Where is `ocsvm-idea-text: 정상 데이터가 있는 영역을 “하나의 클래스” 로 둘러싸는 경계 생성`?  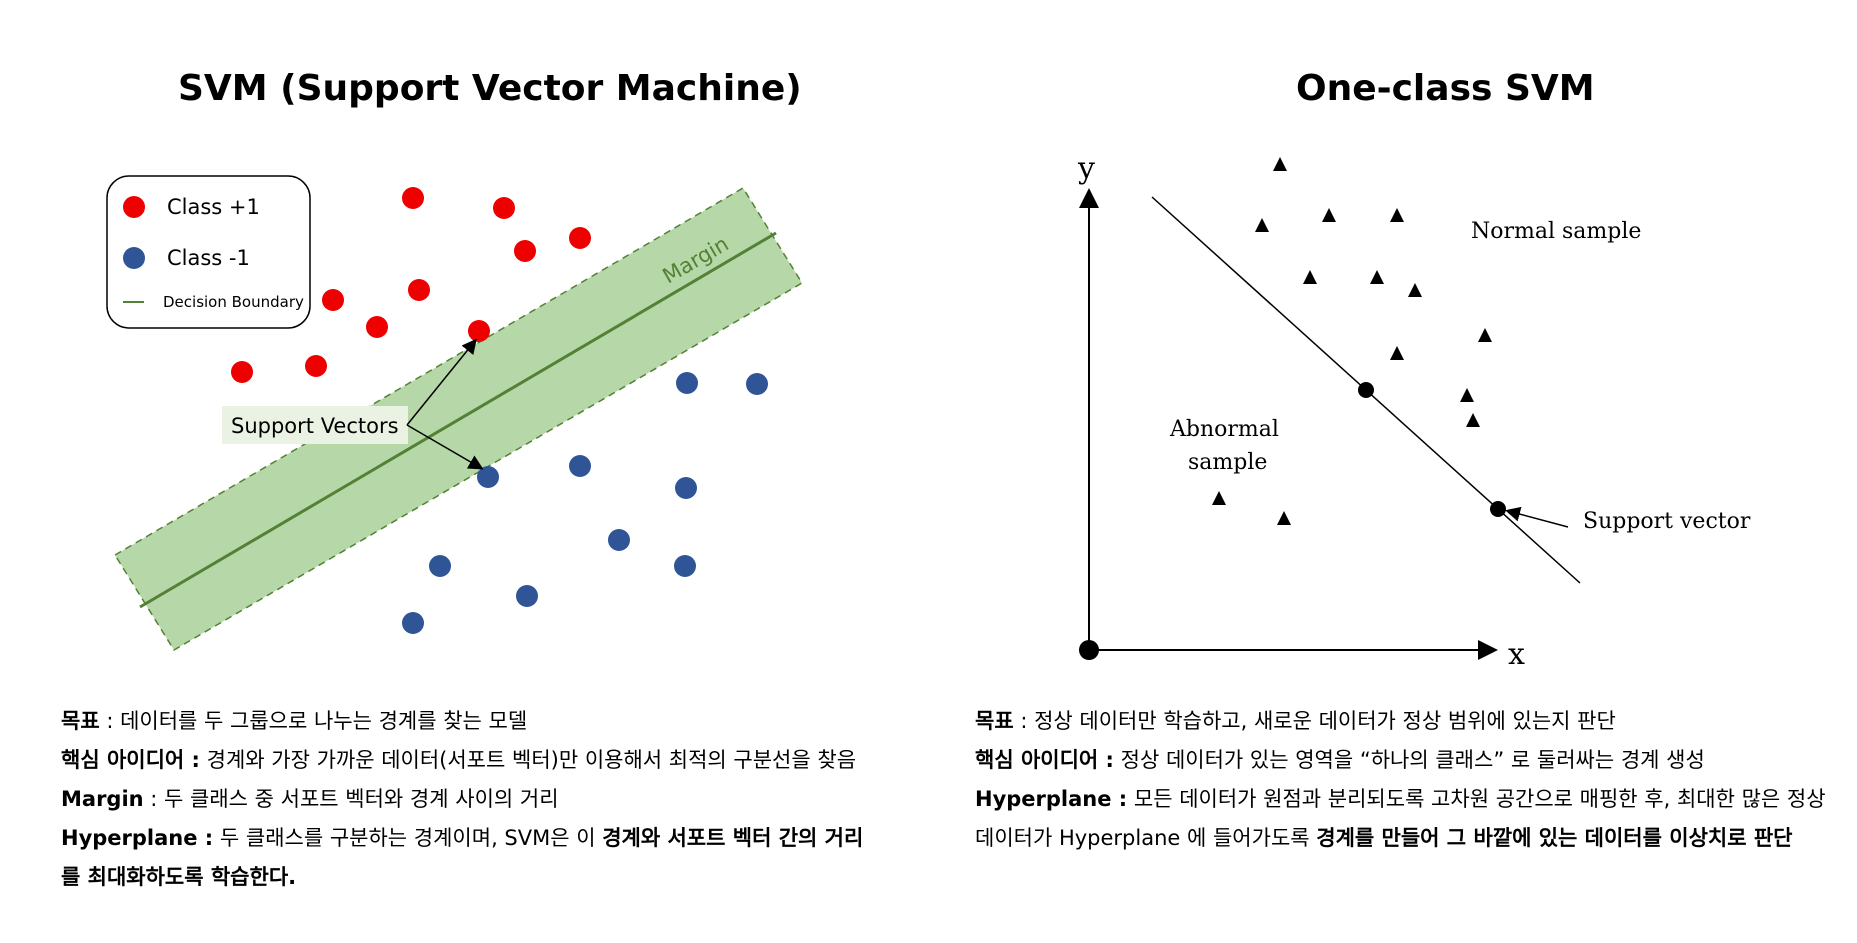
ocsvm-idea-text: 정상 데이터가 있는 영역을 “하나의 클래스” 로 둘러싸는 경계 생성 is located at coordinates (1409, 760).